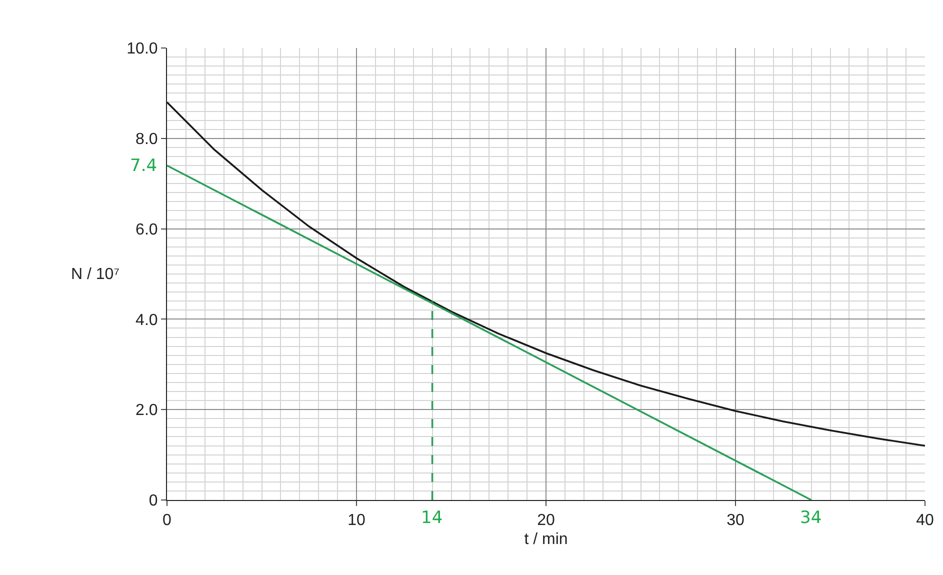 This screenshot has width=943, height=575. What do you see at coordinates (546, 521) in the screenshot?
I see `x-tick-label: 20` at bounding box center [546, 521].